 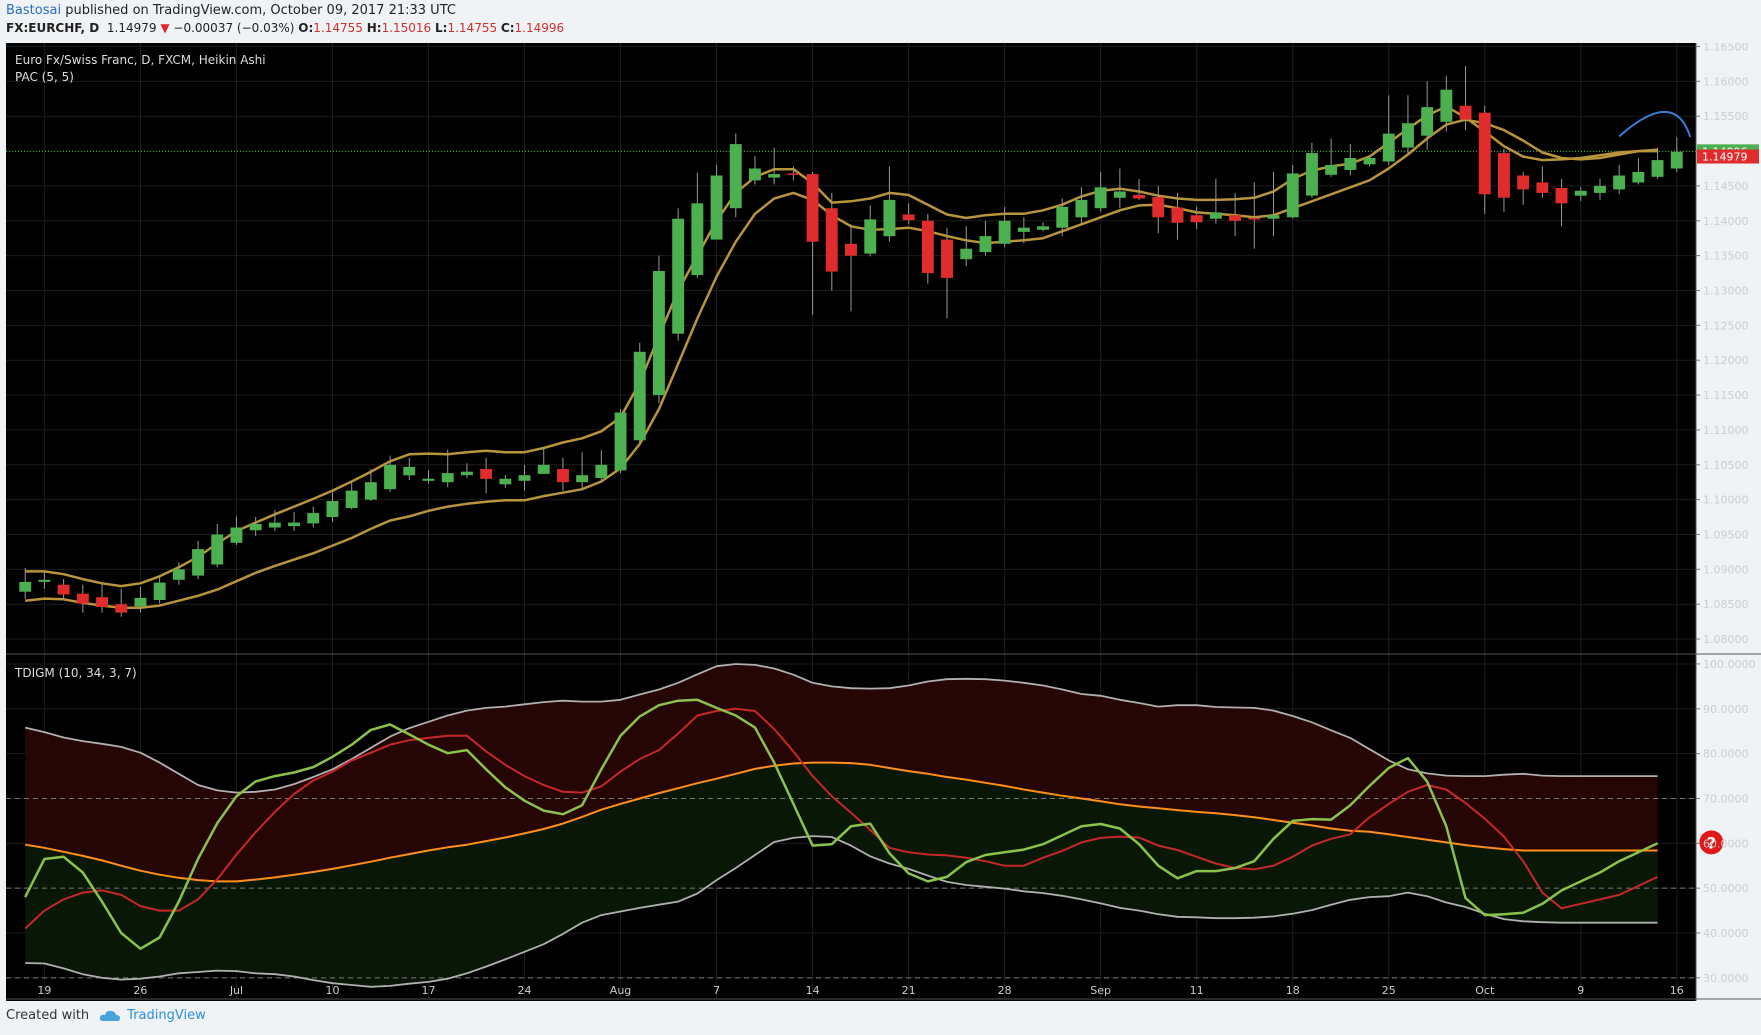 I want to click on osc-axis-label: 90.0000, so click(x=1726, y=709).